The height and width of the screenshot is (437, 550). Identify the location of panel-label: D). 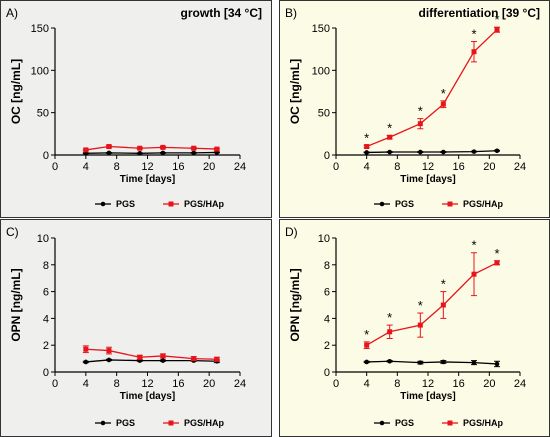
(291, 232).